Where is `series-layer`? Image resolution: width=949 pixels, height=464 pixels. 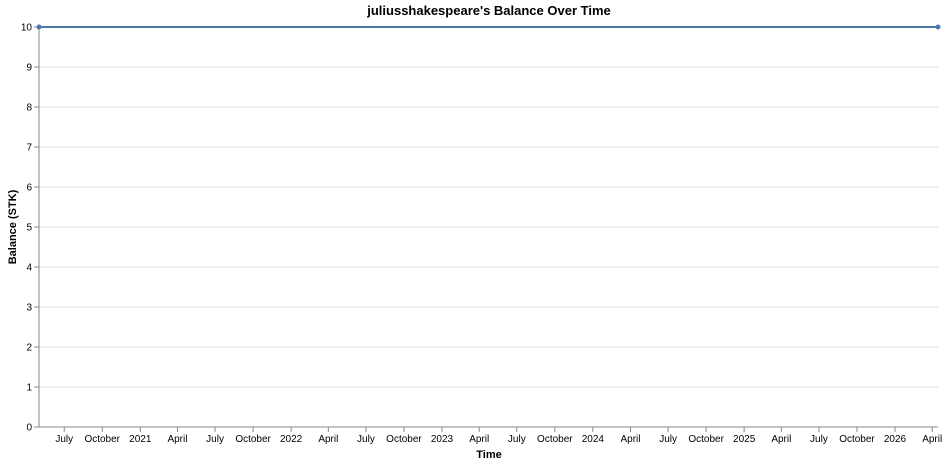 series-layer is located at coordinates (488, 27).